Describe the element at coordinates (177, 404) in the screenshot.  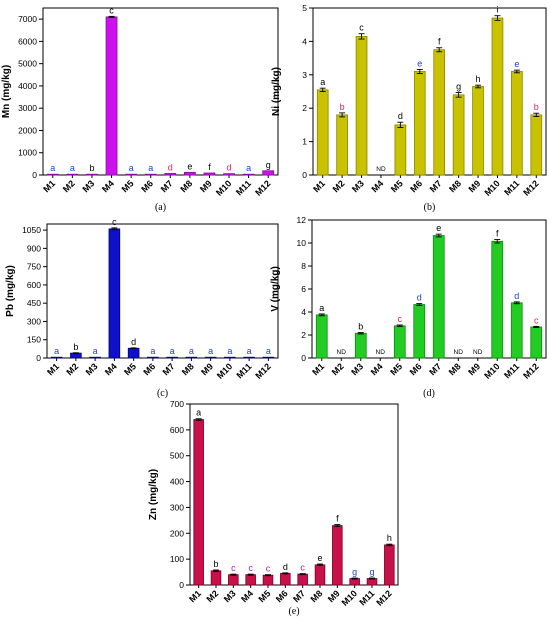
I see `y-tick-label: 700` at that location.